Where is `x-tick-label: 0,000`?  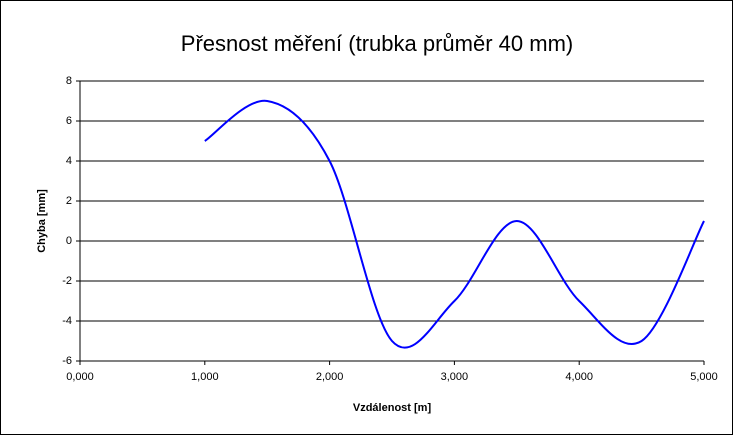
x-tick-label: 0,000 is located at coordinates (80, 377).